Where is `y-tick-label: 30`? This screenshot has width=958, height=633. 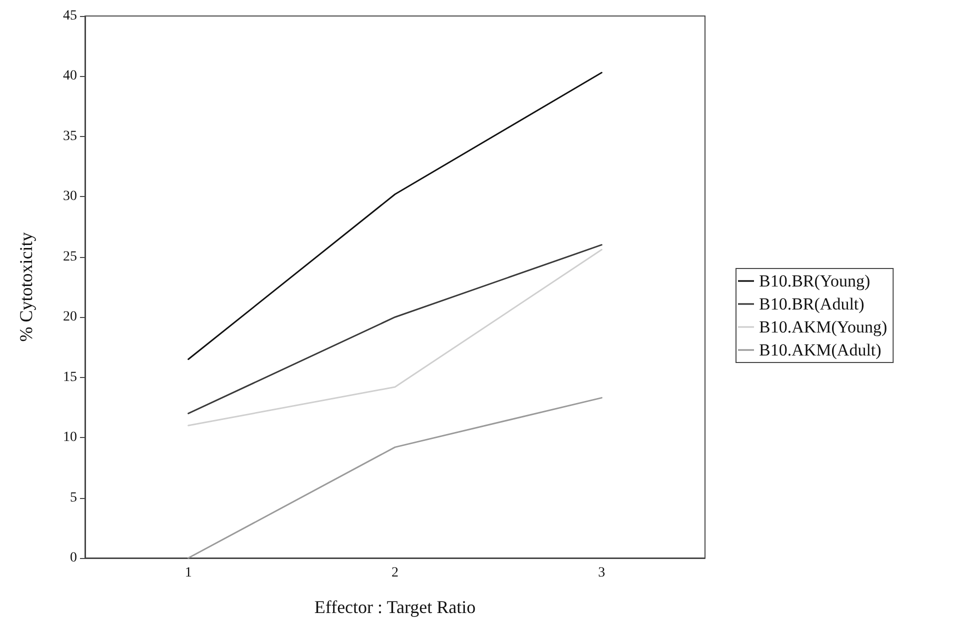
y-tick-label: 30 is located at coordinates (70, 196).